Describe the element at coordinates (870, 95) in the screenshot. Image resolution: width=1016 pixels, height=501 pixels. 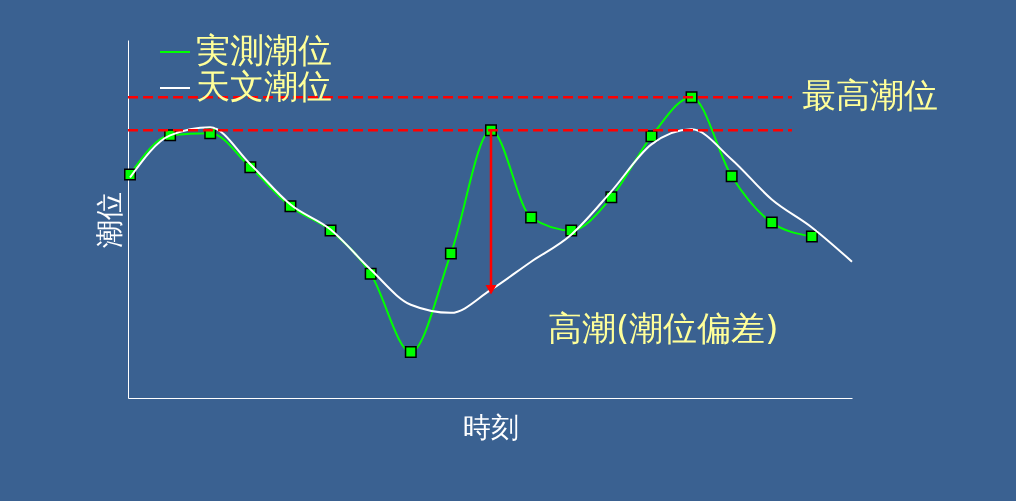
I see `ref-line-label: 最高潮位` at that location.